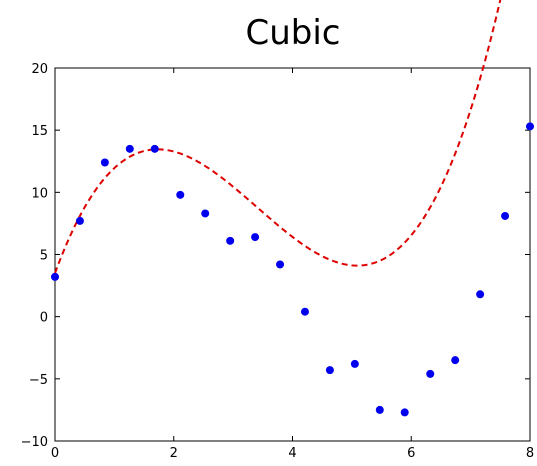  Describe the element at coordinates (39, 131) in the screenshot. I see `y-tick-label: 15` at that location.